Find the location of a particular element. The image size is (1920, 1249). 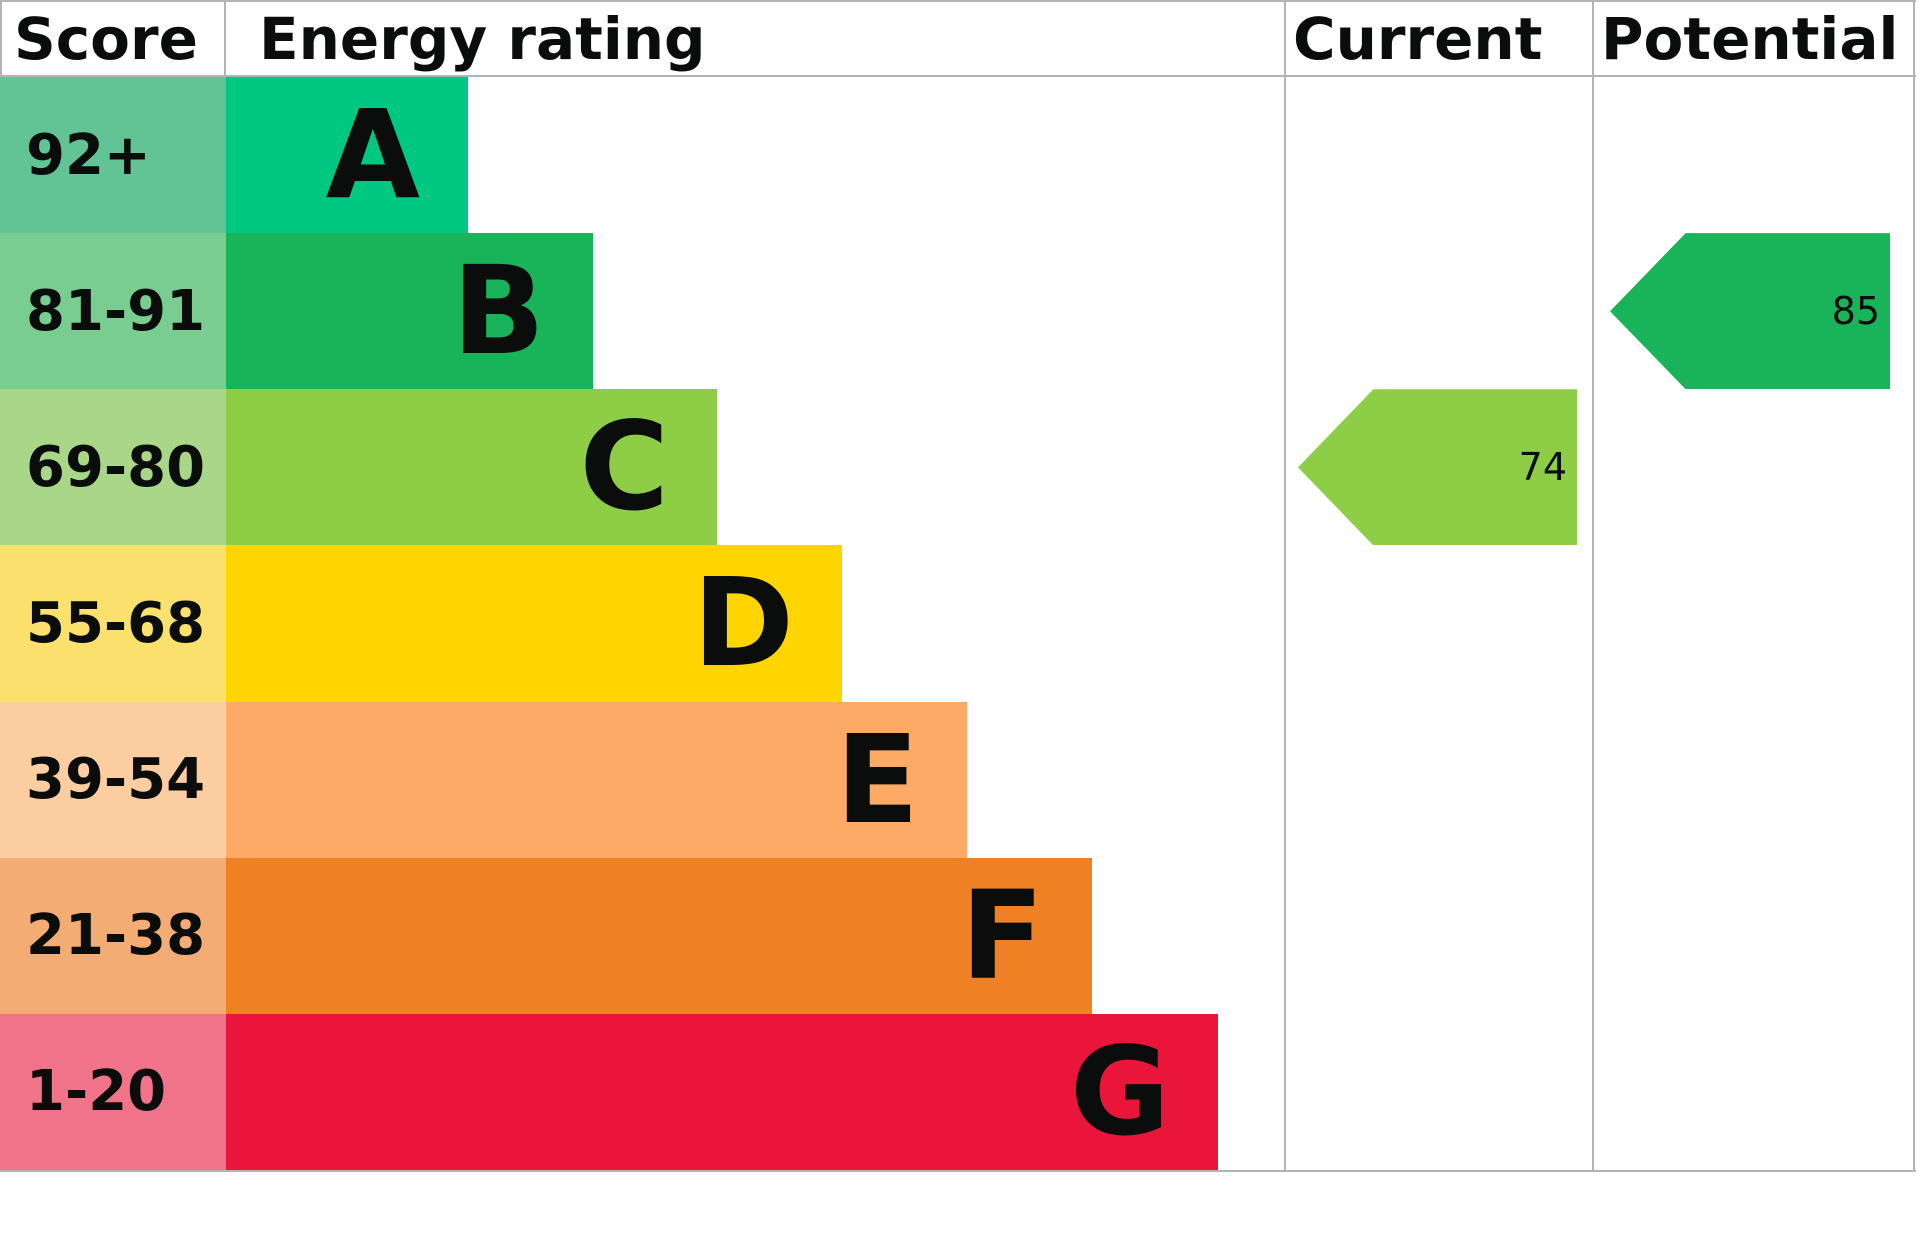

band-letter: F is located at coordinates (1002, 935).